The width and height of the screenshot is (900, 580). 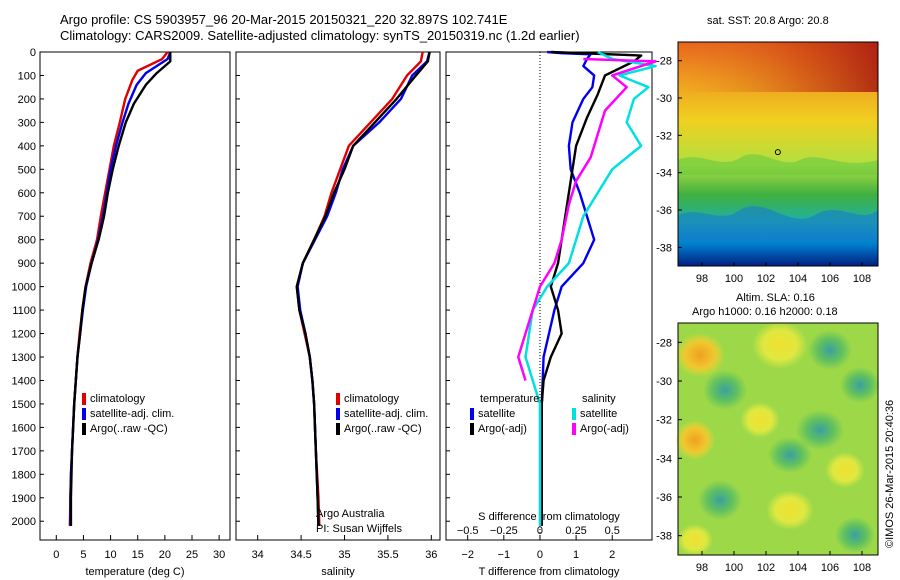 What do you see at coordinates (468, 531) in the screenshot?
I see `x2-tick-label: −0.5` at bounding box center [468, 531].